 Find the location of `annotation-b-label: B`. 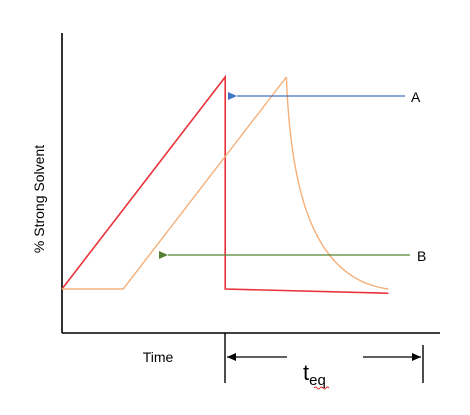

annotation-b-label: B is located at coordinates (421, 256).